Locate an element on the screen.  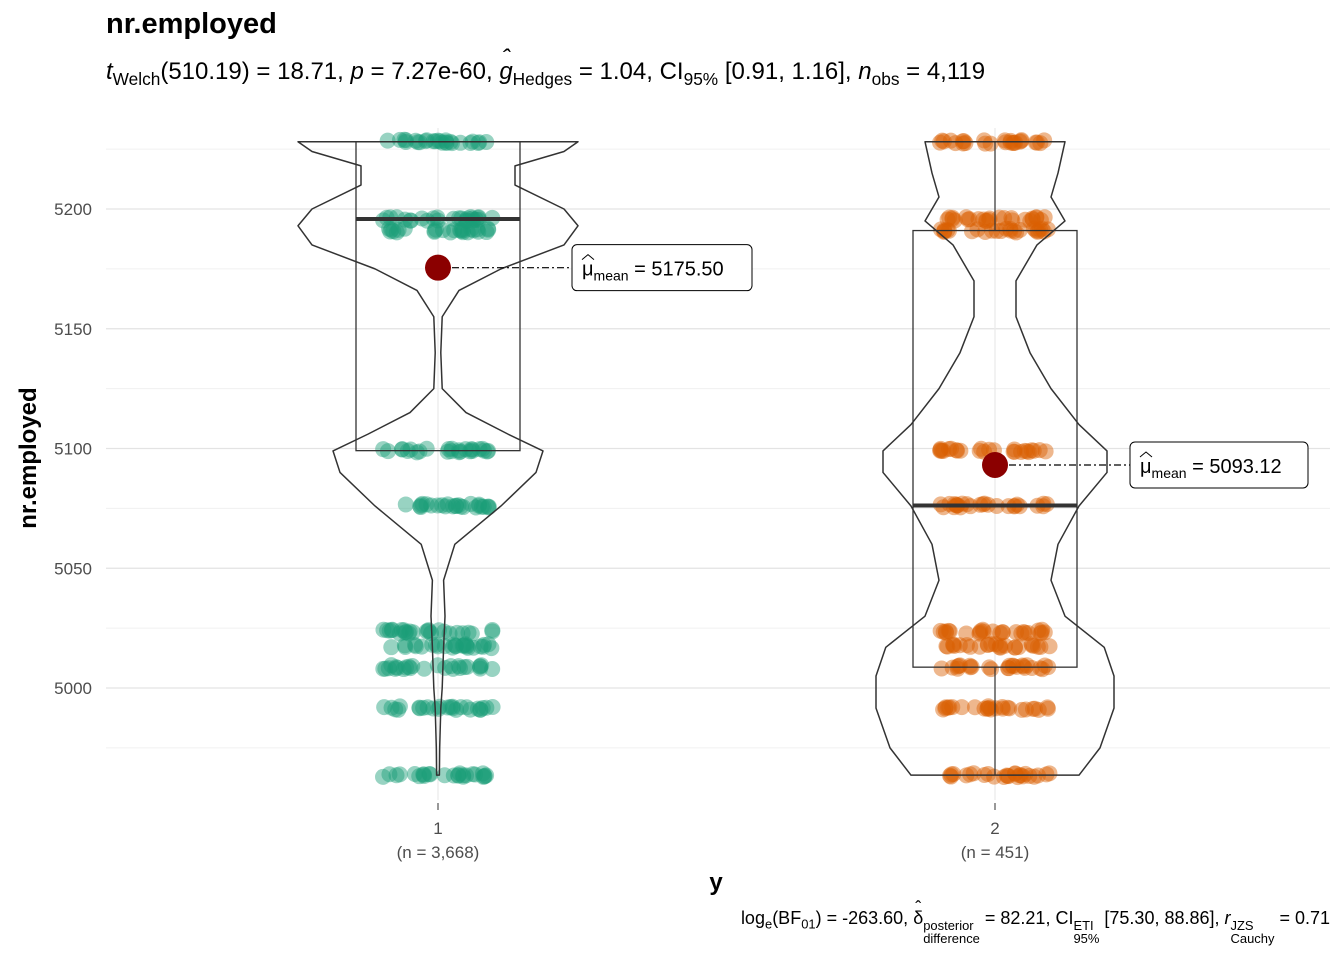
y-tick-label: 5200 is located at coordinates (73, 209).